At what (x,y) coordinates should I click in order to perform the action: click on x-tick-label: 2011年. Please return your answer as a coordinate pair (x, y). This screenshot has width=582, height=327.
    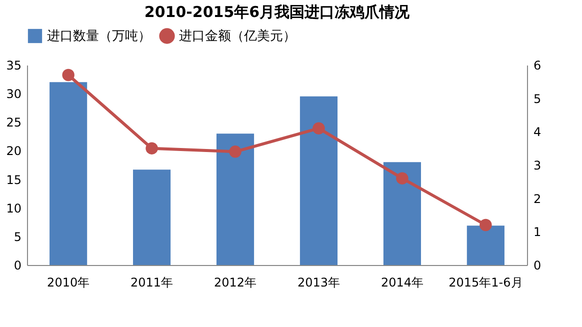
    Looking at the image, I should click on (152, 283).